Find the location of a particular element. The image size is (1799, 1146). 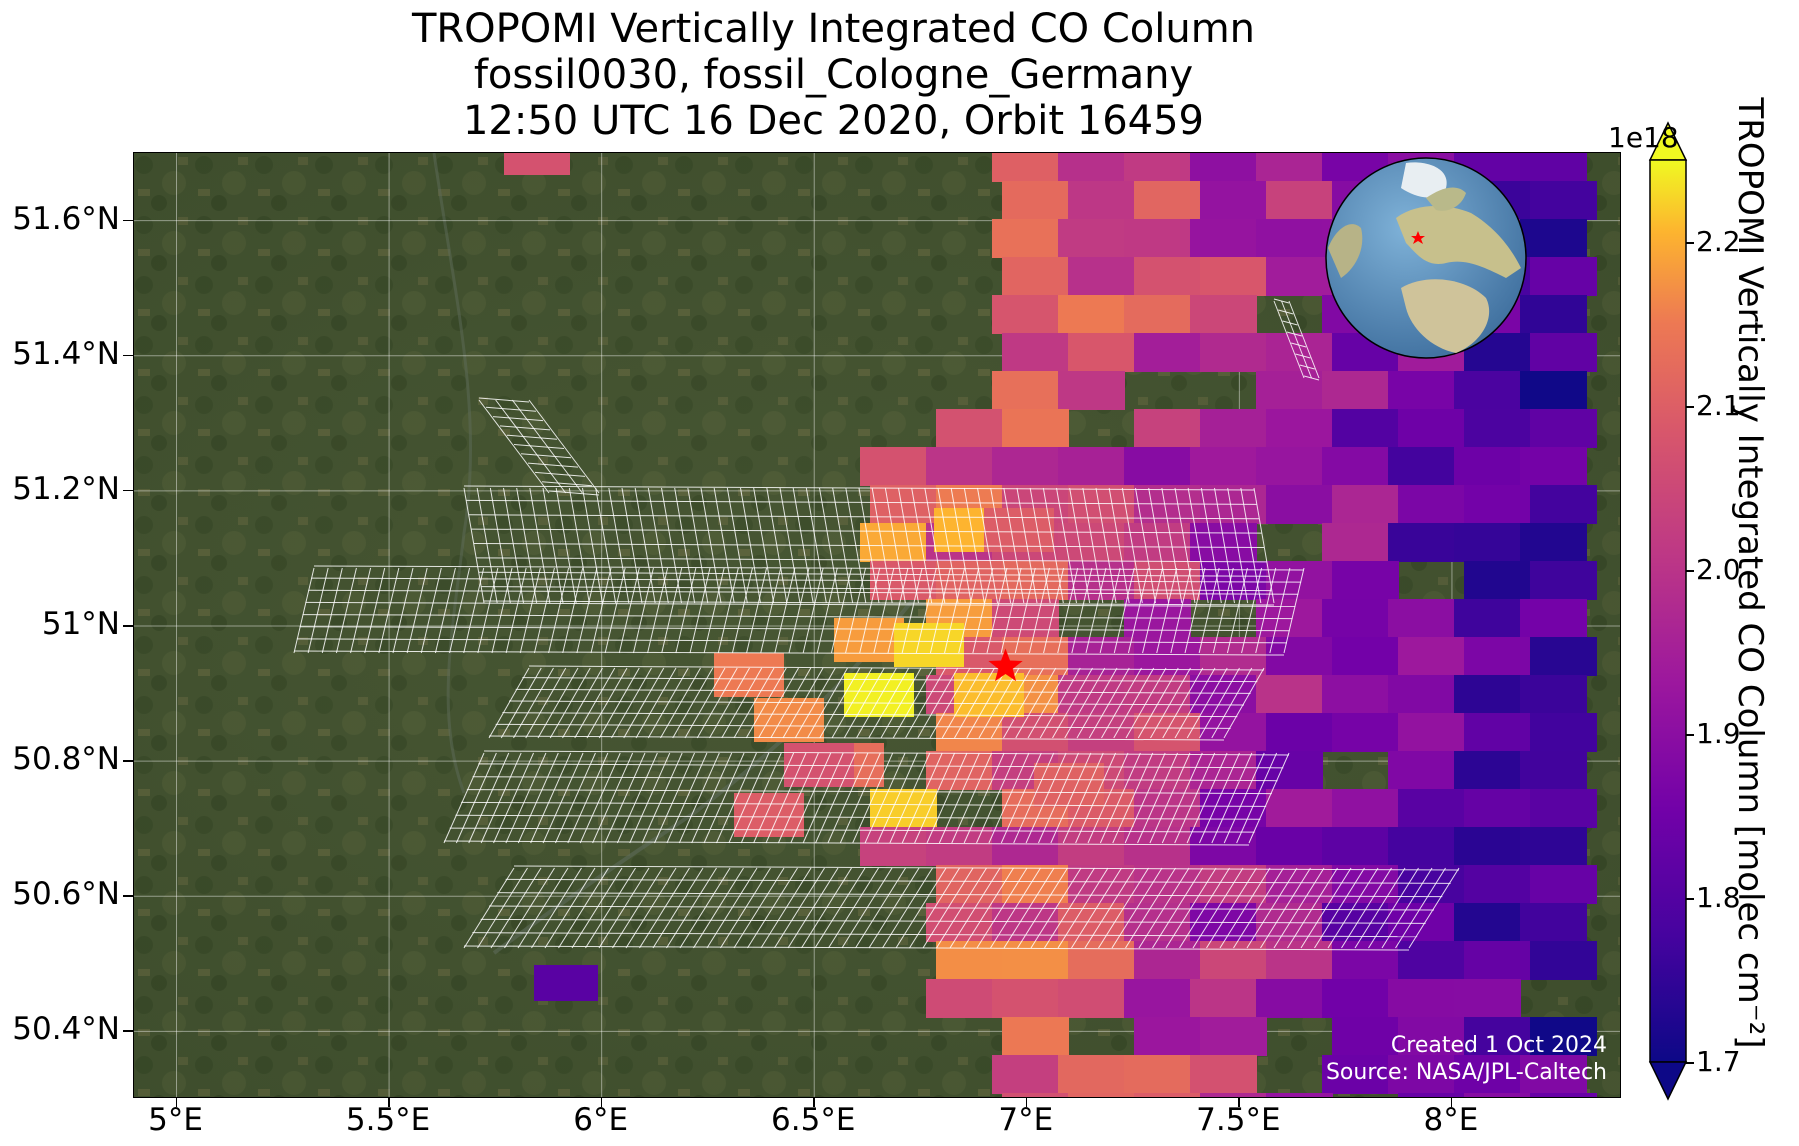

lat-tick-label: 51°N is located at coordinates (80, 624).